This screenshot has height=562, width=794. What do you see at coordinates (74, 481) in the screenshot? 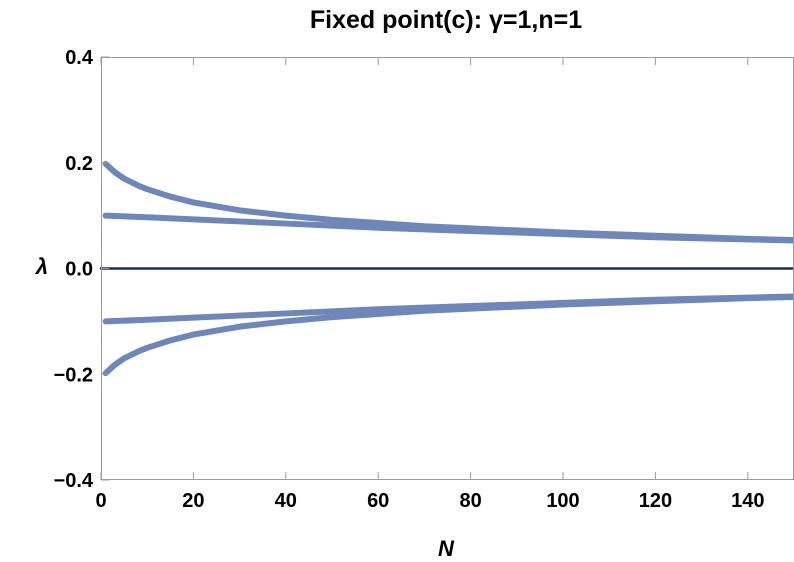
I see `y-tick-label: −0.4` at bounding box center [74, 481].